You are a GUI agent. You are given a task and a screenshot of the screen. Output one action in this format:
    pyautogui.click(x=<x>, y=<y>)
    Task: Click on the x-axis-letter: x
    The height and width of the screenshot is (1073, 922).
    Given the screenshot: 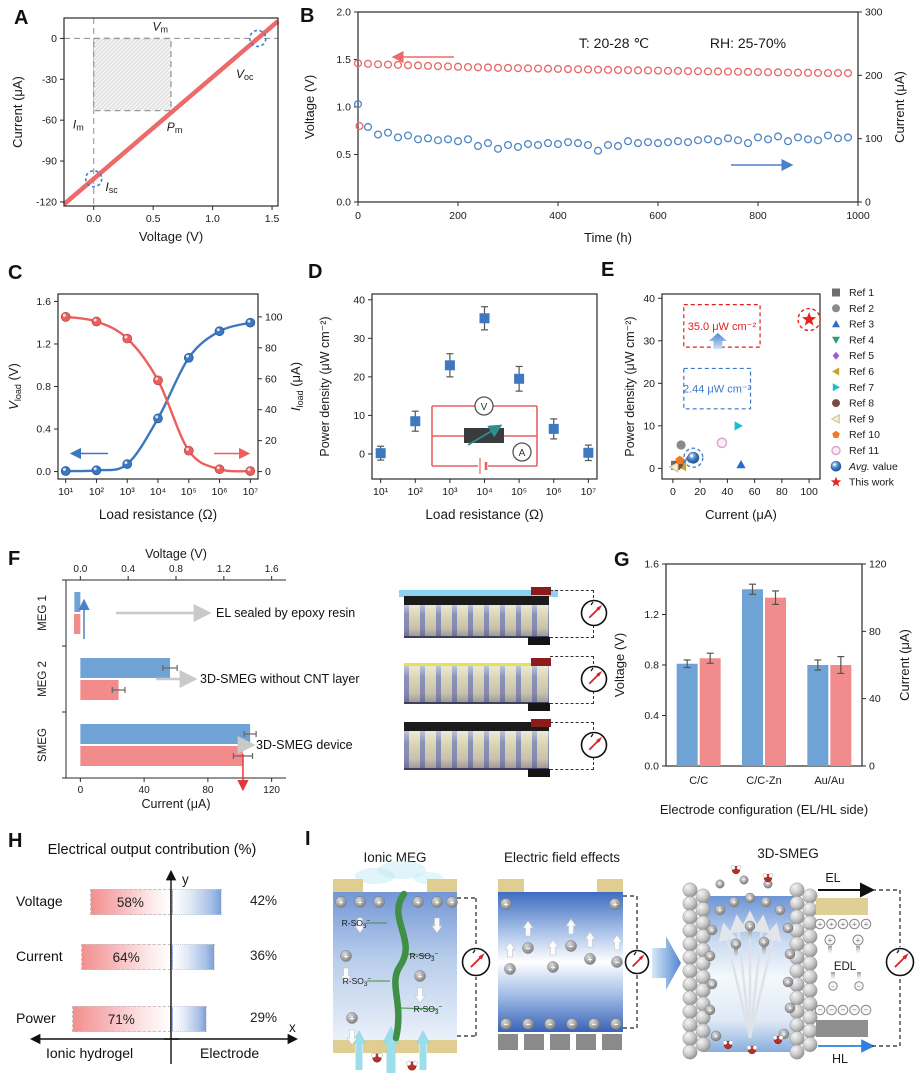 What is the action you would take?
    pyautogui.click(x=292, y=1027)
    